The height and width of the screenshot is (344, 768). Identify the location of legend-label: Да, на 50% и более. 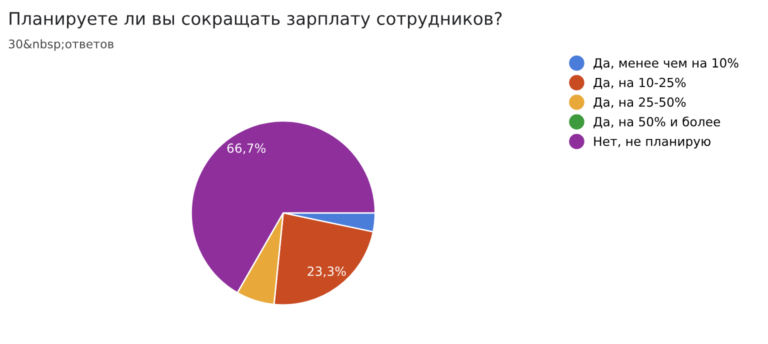
(657, 122).